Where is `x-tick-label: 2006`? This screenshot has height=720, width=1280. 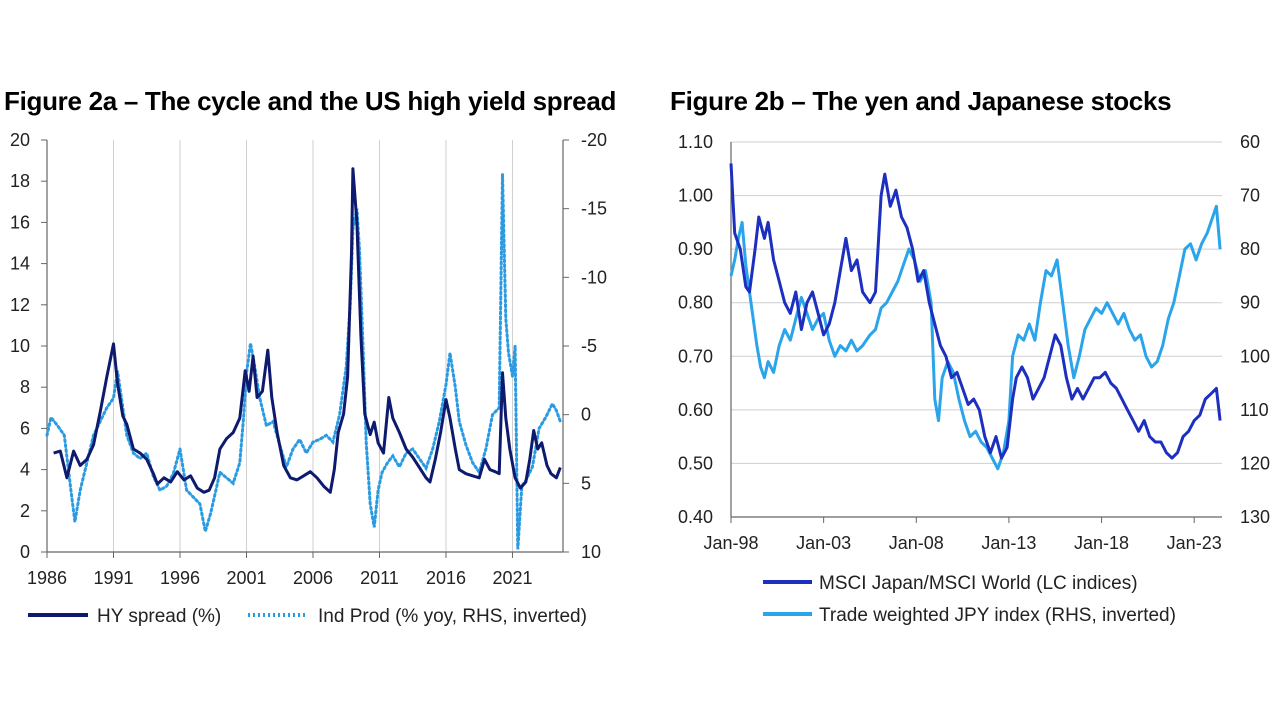
x-tick-label: 2006 is located at coordinates (313, 578).